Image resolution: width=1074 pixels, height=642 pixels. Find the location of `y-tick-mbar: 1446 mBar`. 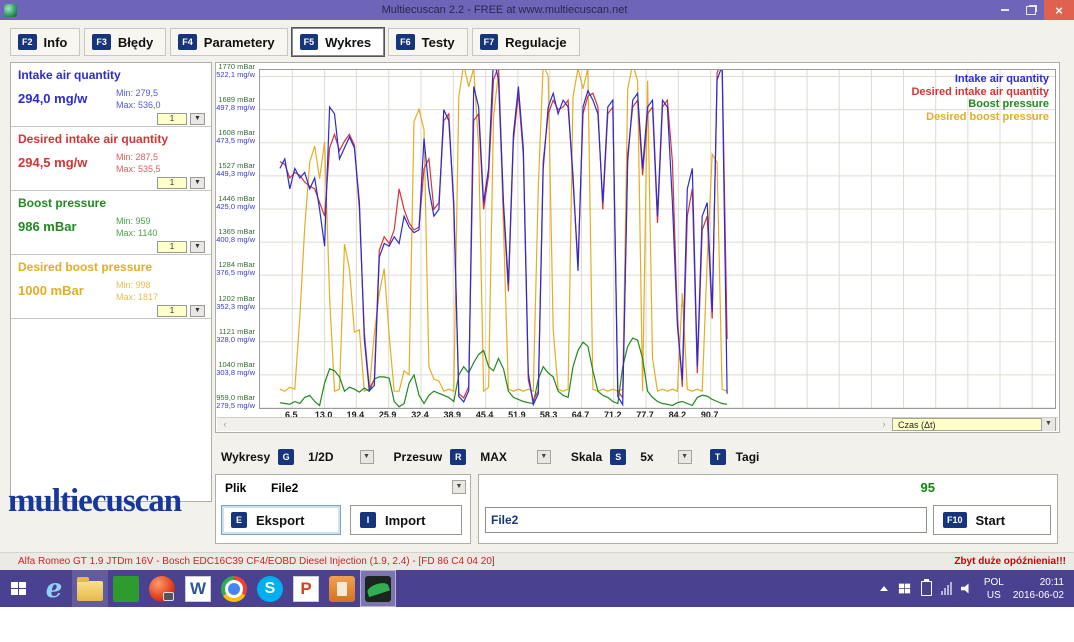

y-tick-mbar: 1446 mBar is located at coordinates (236, 198).